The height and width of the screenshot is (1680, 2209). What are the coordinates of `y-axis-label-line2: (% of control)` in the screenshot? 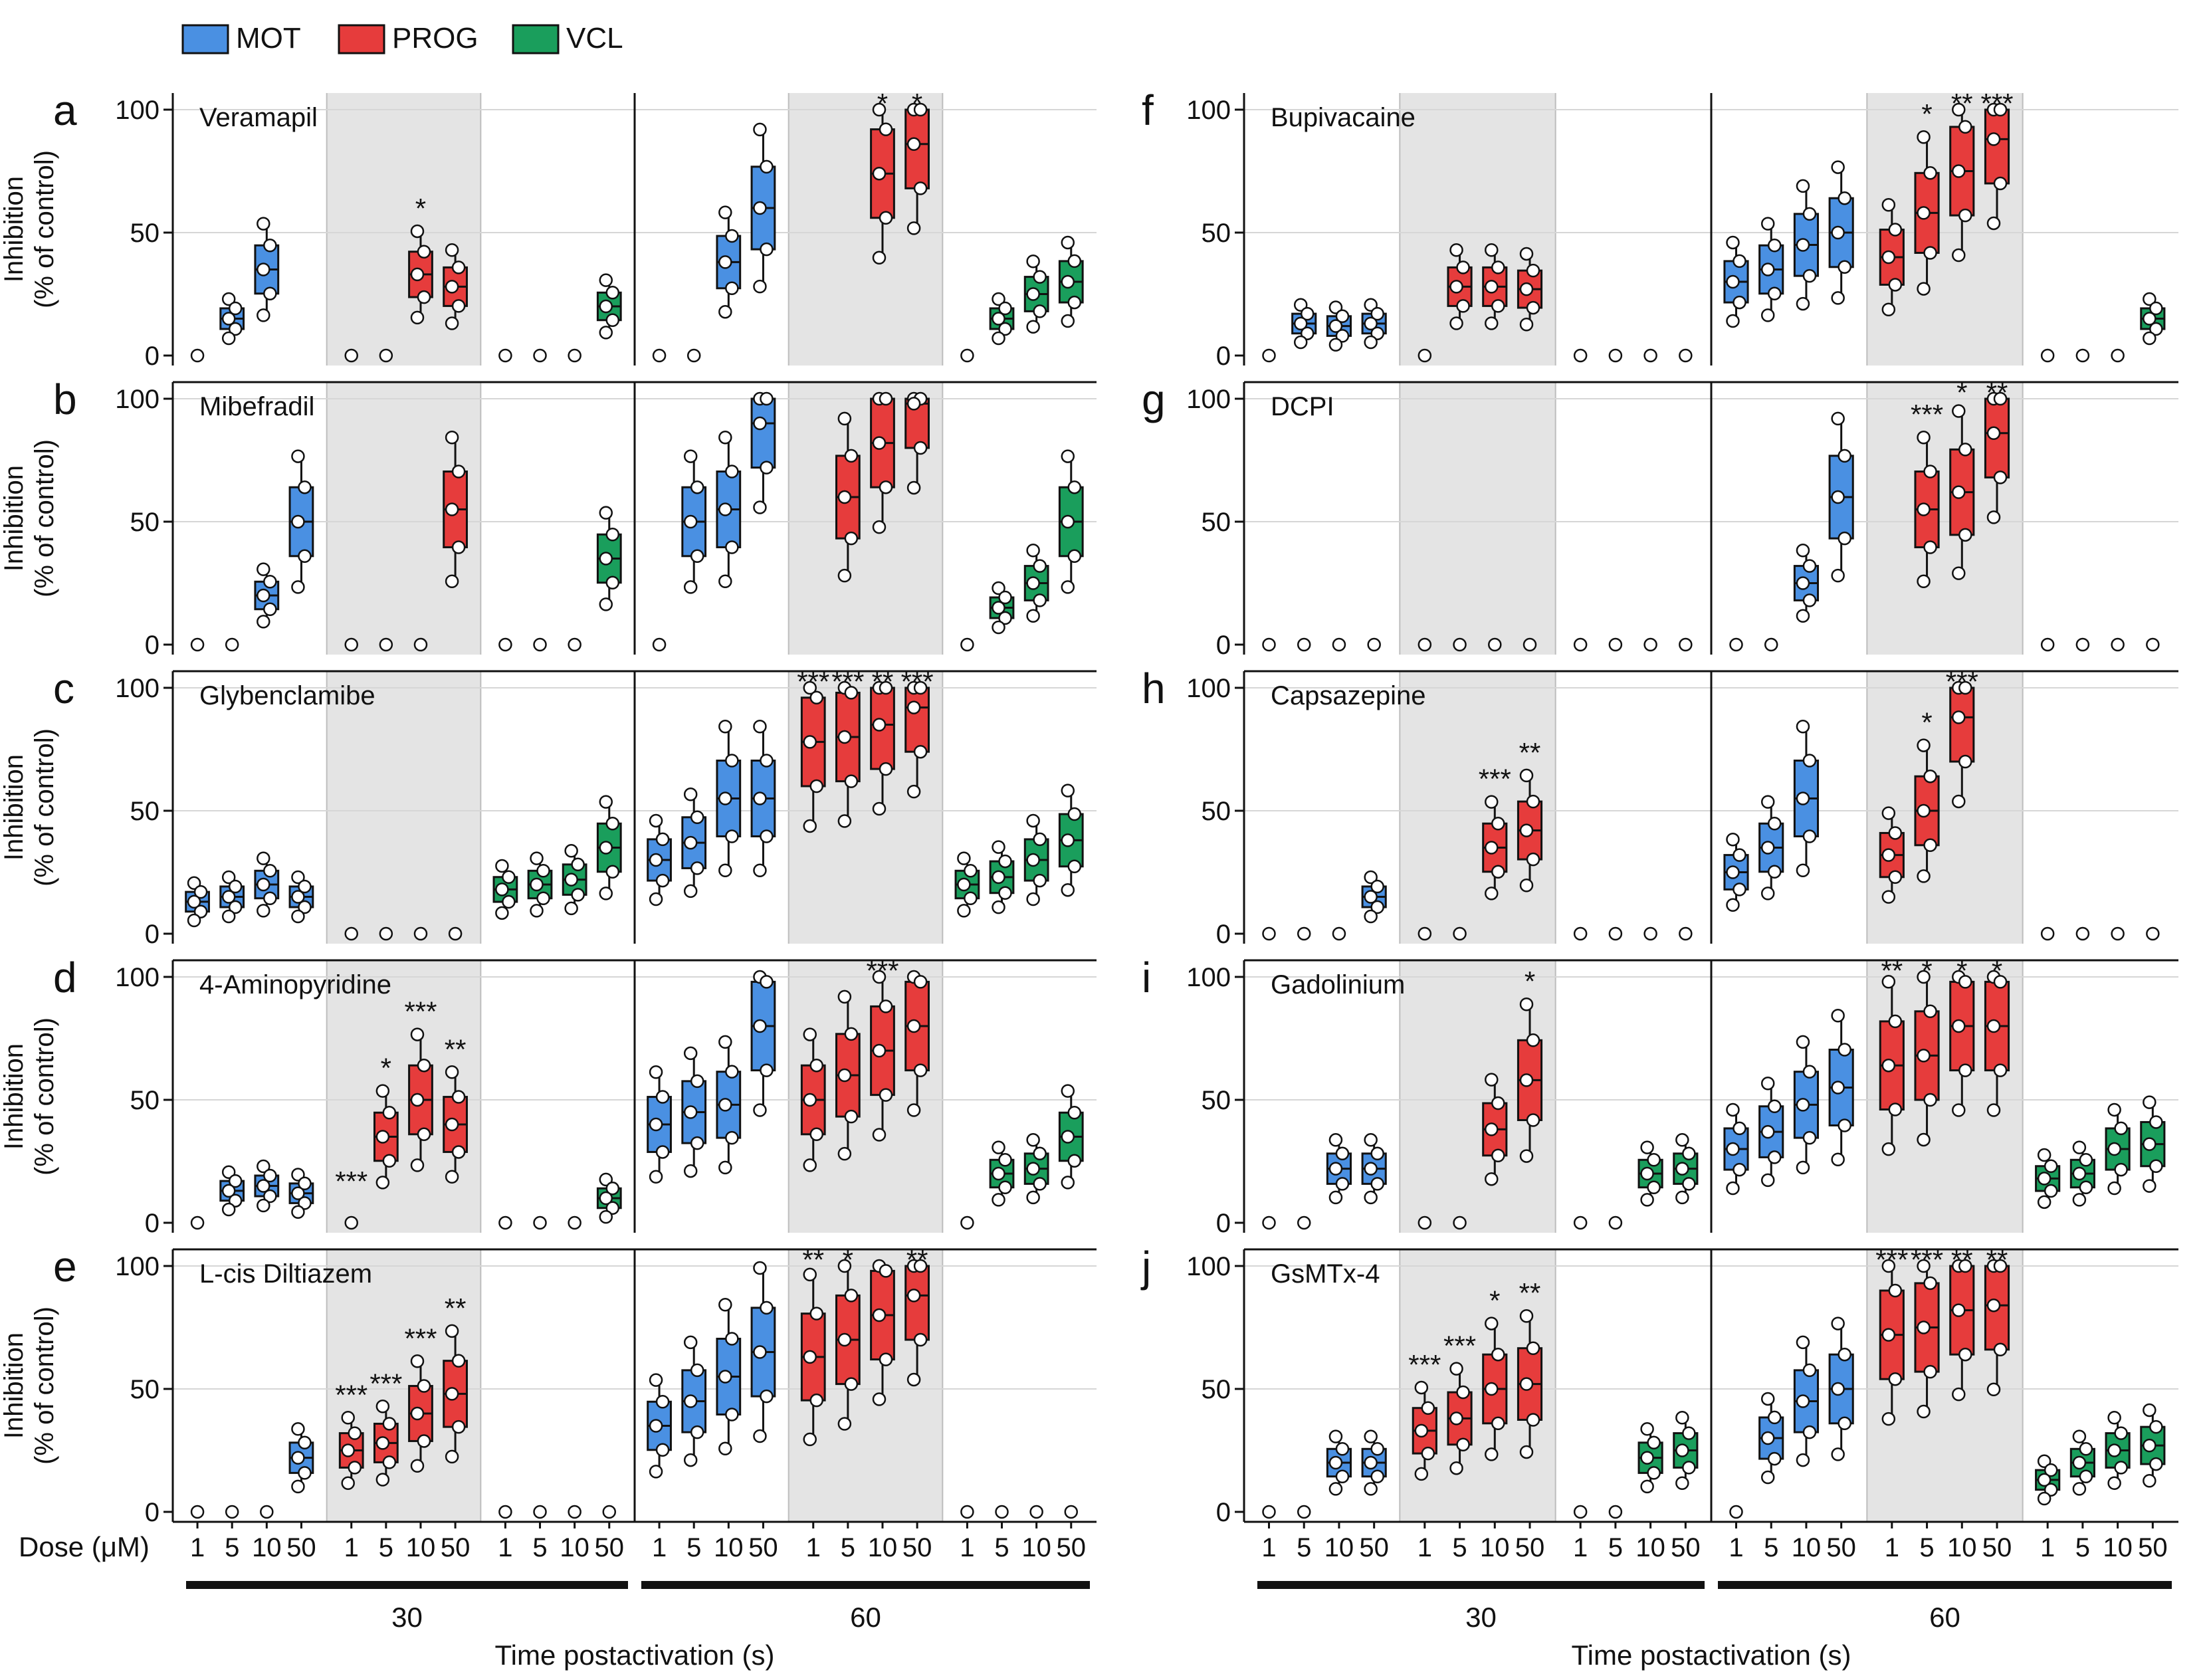 It's located at (44, 518).